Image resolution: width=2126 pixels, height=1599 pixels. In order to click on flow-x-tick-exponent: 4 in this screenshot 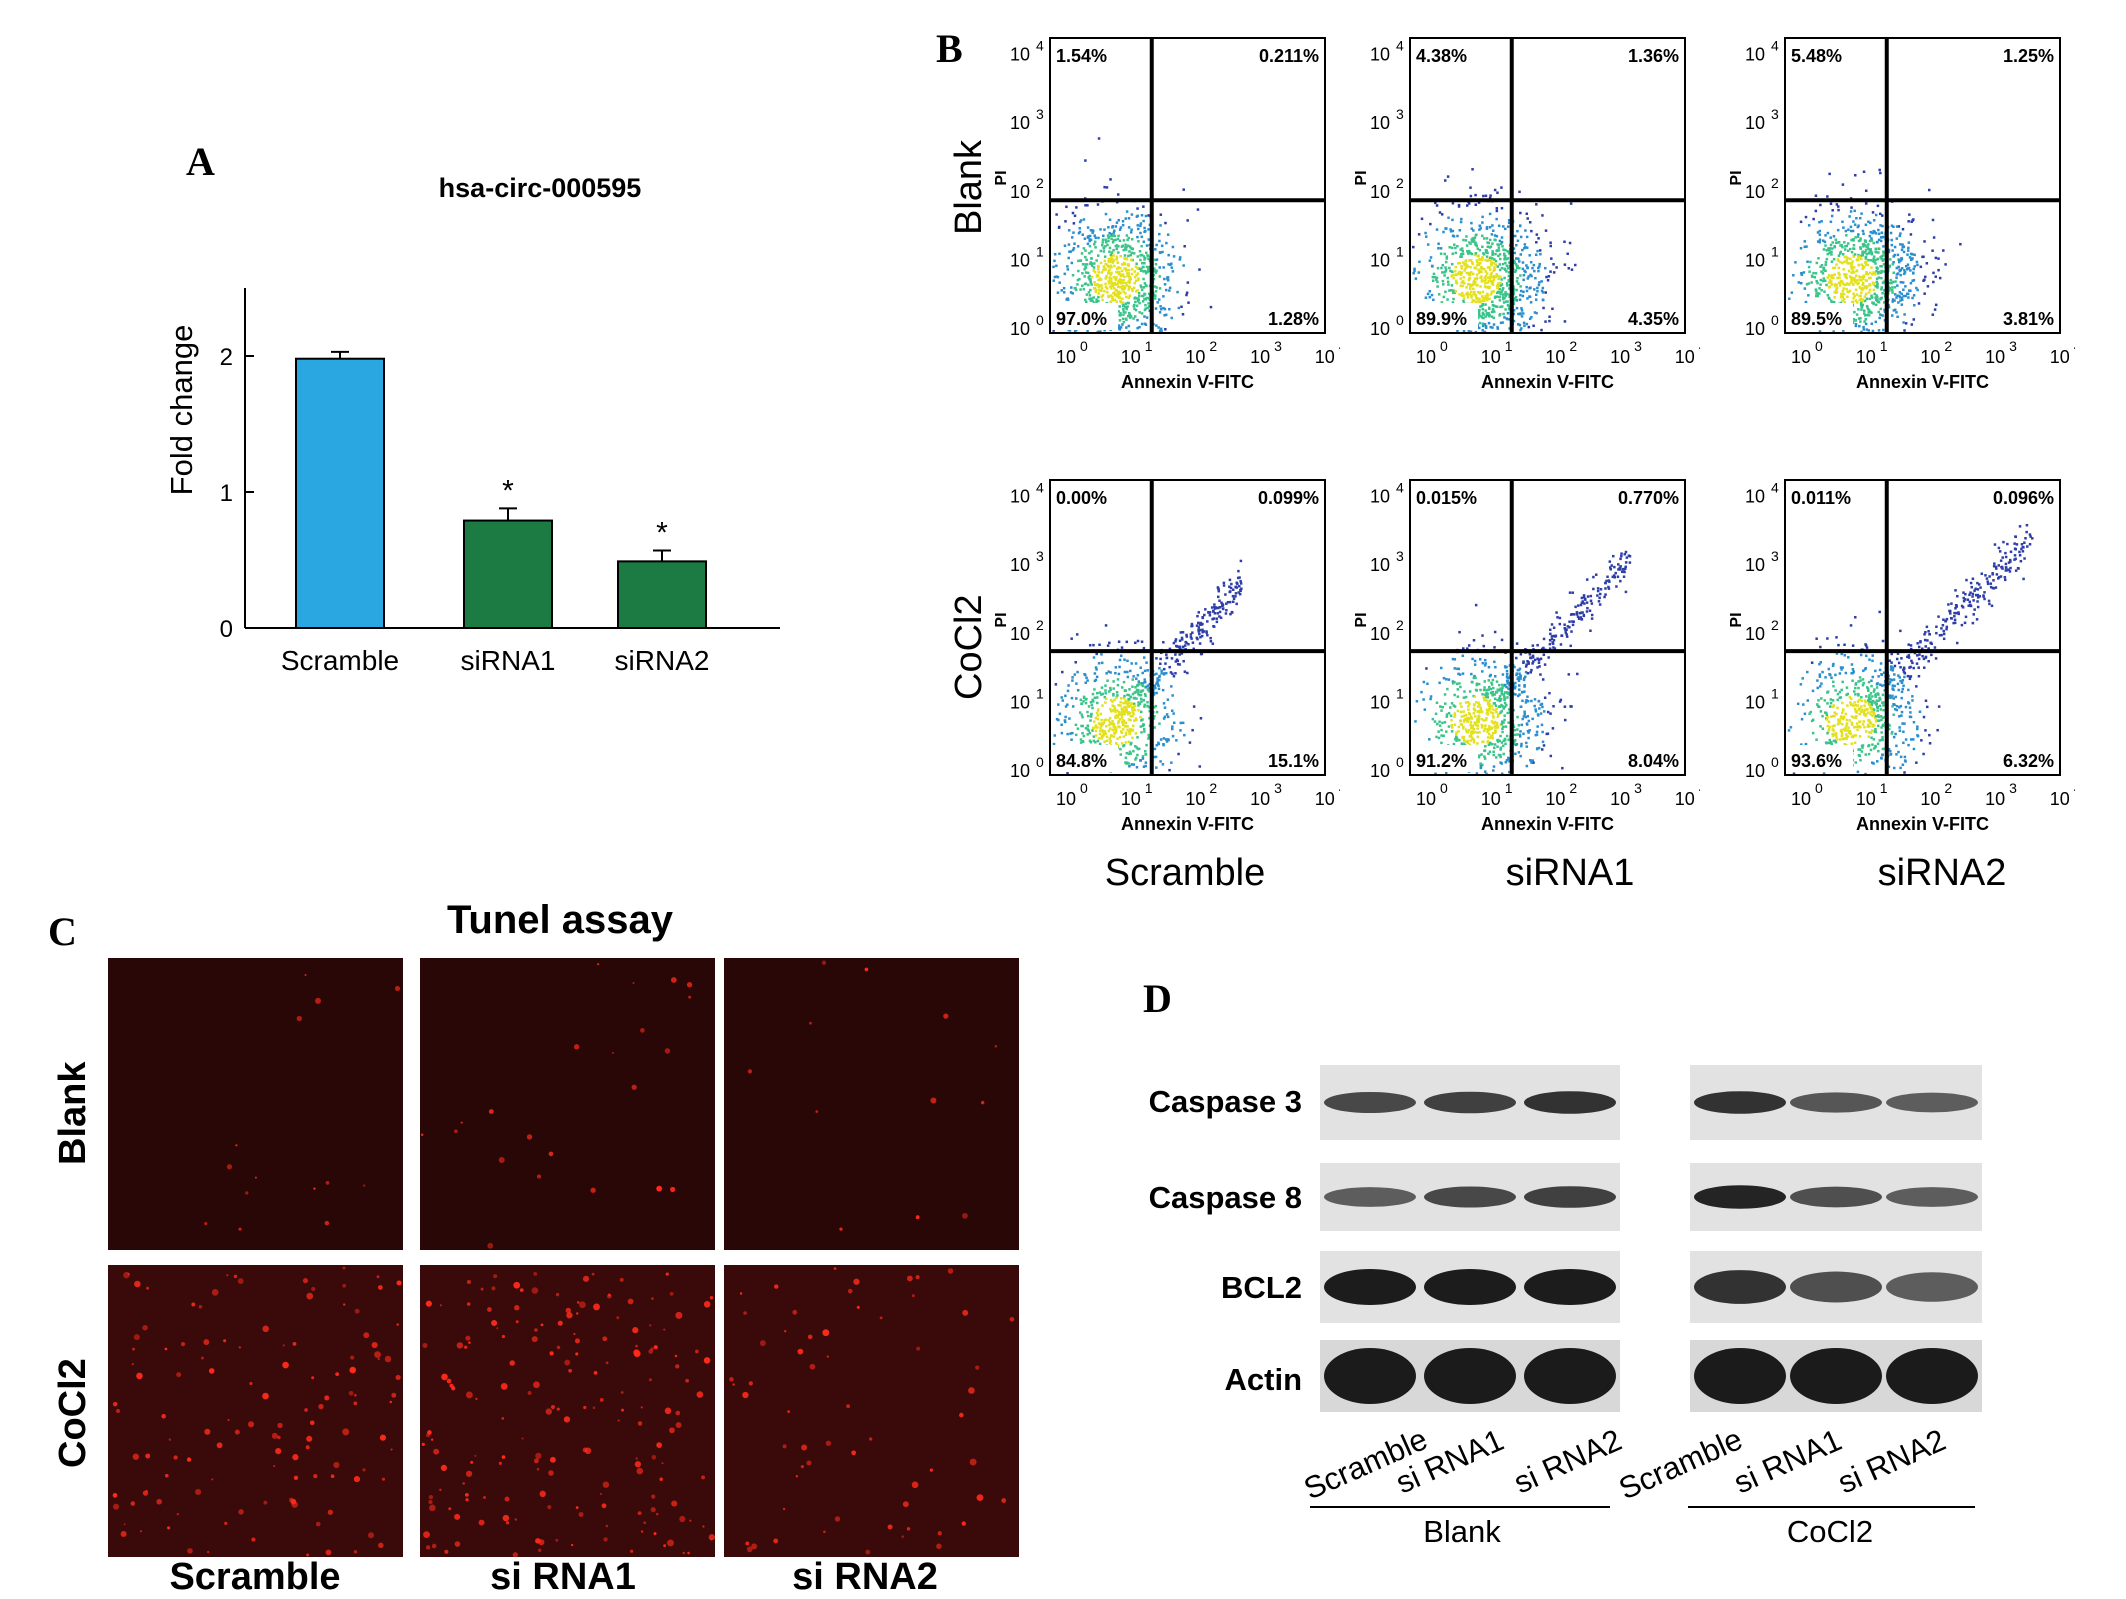, I will do `click(1699, 788)`.